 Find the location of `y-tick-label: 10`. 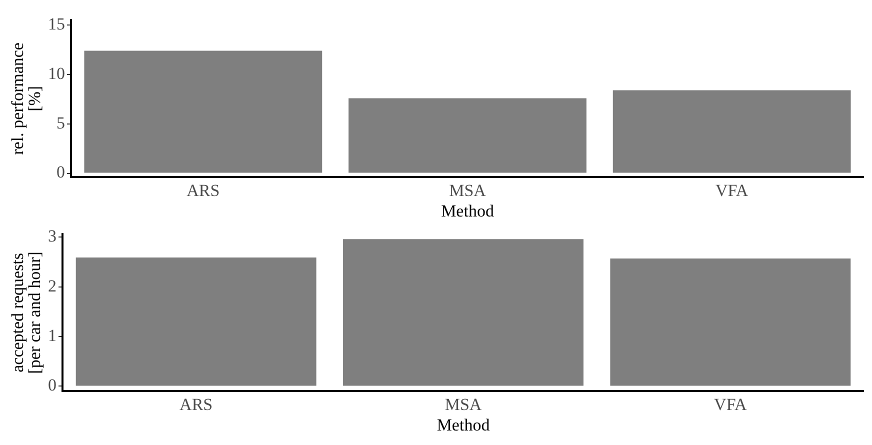

y-tick-label: 10 is located at coordinates (56, 73).